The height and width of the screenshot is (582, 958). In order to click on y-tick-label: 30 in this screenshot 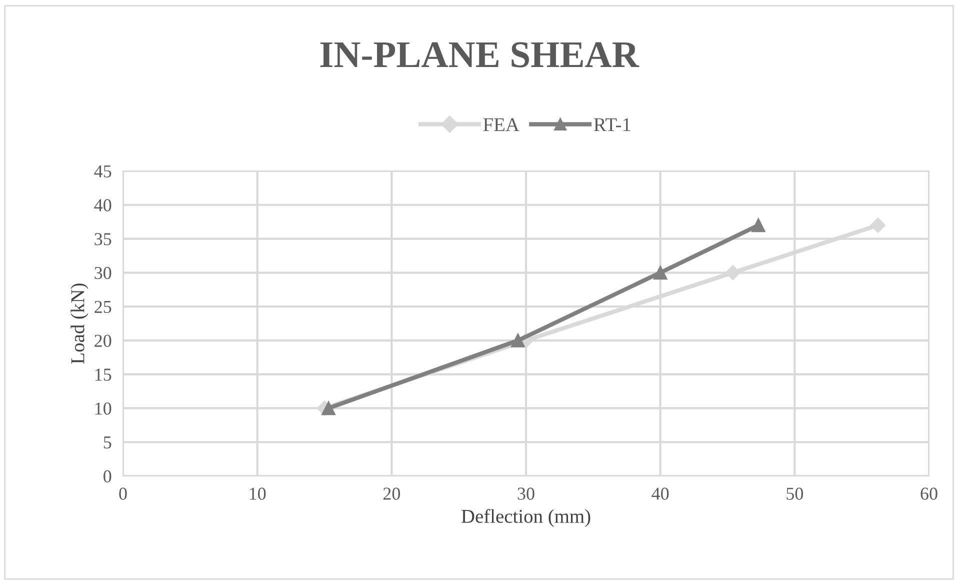, I will do `click(103, 273)`.